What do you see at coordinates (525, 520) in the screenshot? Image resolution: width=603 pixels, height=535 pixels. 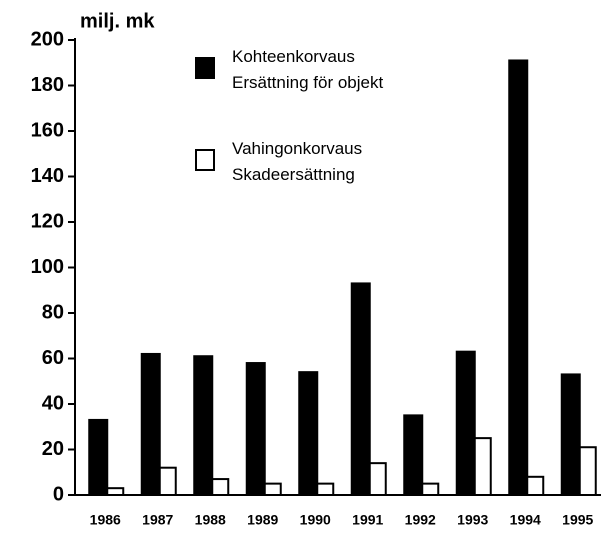 I see `x-tick-label: 1994` at bounding box center [525, 520].